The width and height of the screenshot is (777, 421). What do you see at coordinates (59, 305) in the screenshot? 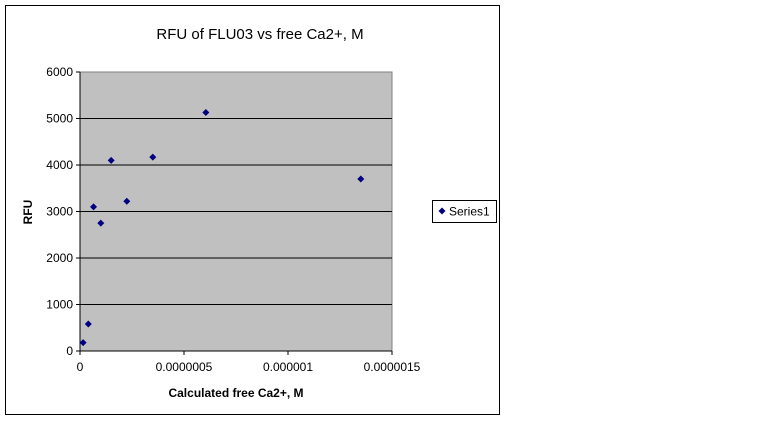
I see `y-tick-label: 1000` at bounding box center [59, 305].